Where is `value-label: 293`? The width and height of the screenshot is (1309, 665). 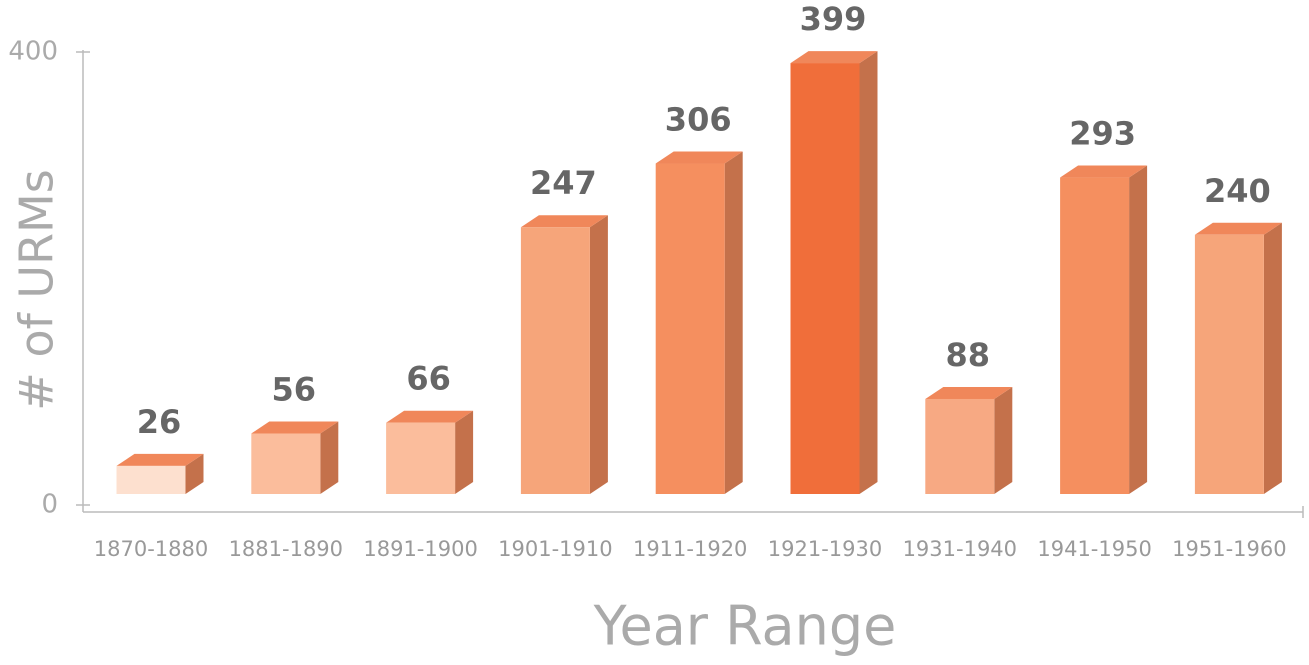
value-label: 293 is located at coordinates (1102, 134).